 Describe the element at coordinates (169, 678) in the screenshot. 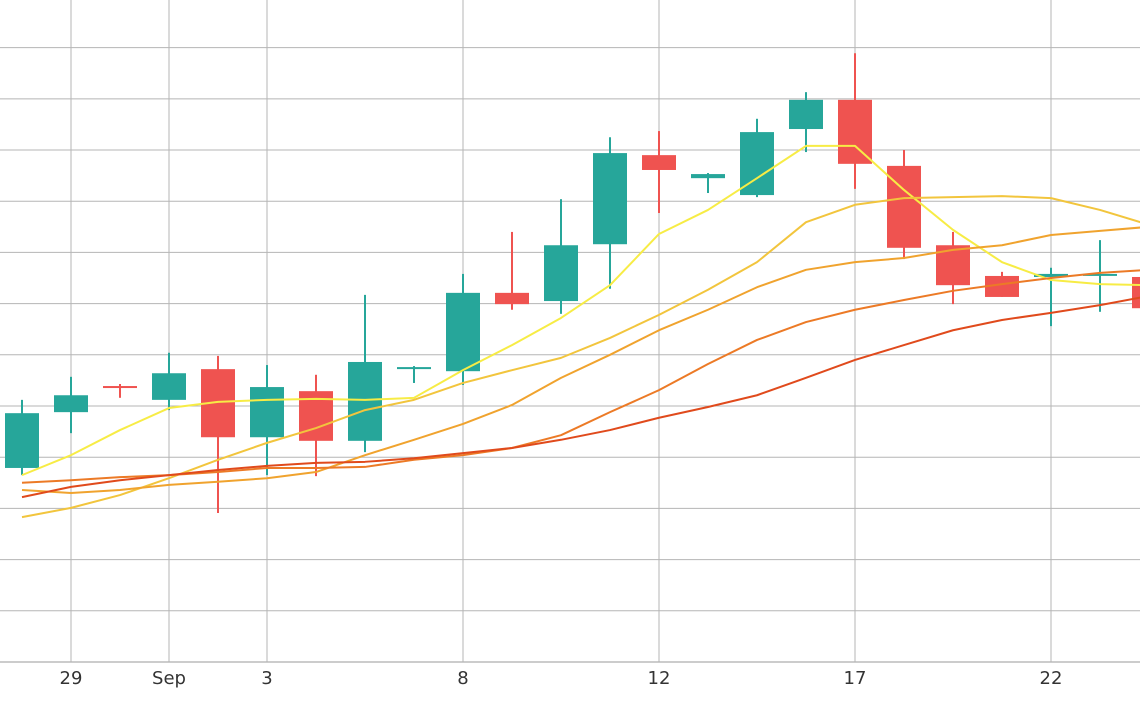

I see `x-tick-label: Sep` at that location.